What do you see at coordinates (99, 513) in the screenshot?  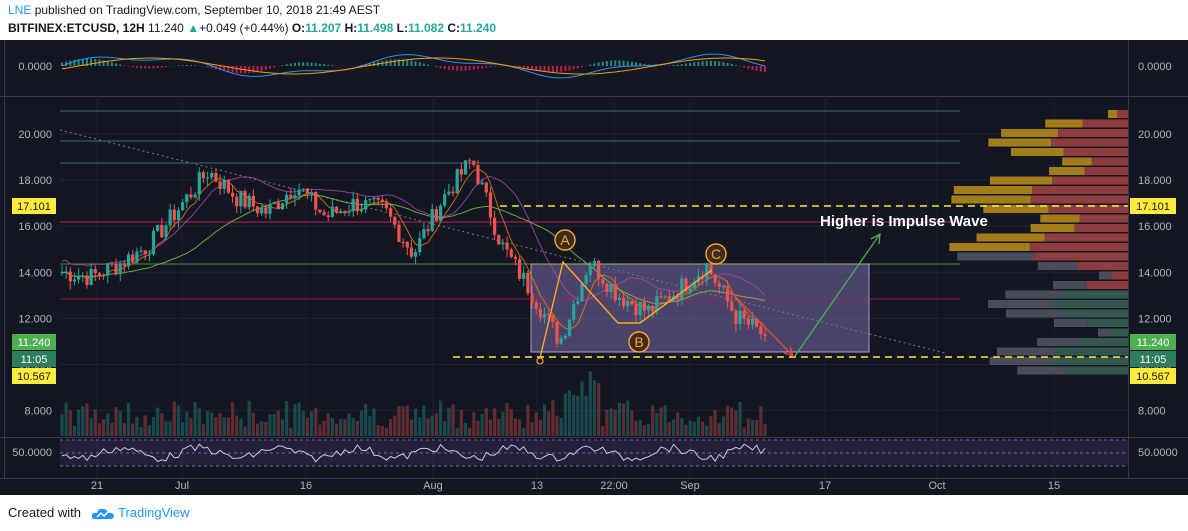 I see `footer: Created with TradingView` at bounding box center [99, 513].